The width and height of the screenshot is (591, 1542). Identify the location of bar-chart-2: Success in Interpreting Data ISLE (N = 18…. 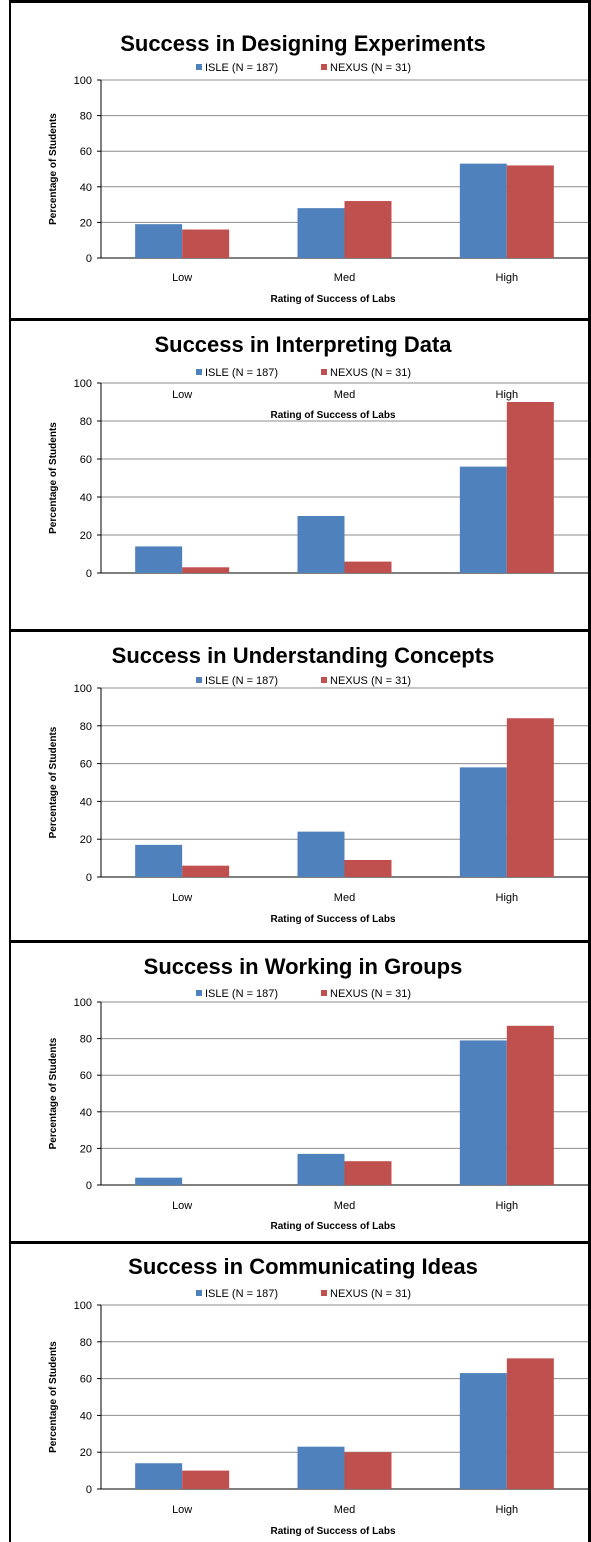
(318, 456).